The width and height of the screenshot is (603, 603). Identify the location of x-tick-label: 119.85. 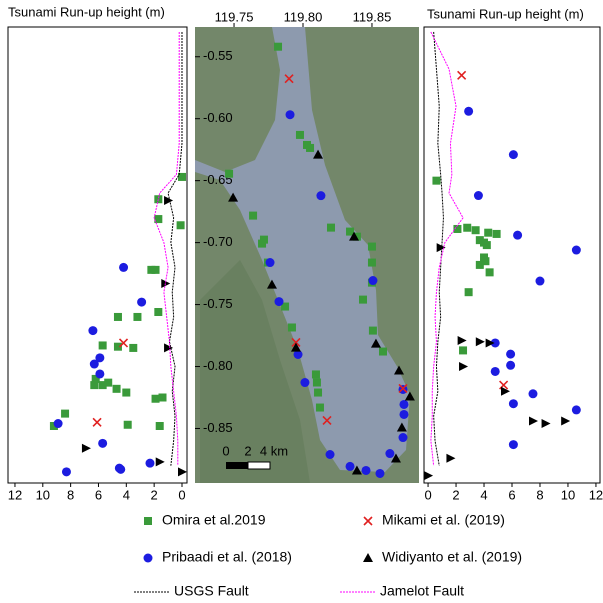
(372, 16).